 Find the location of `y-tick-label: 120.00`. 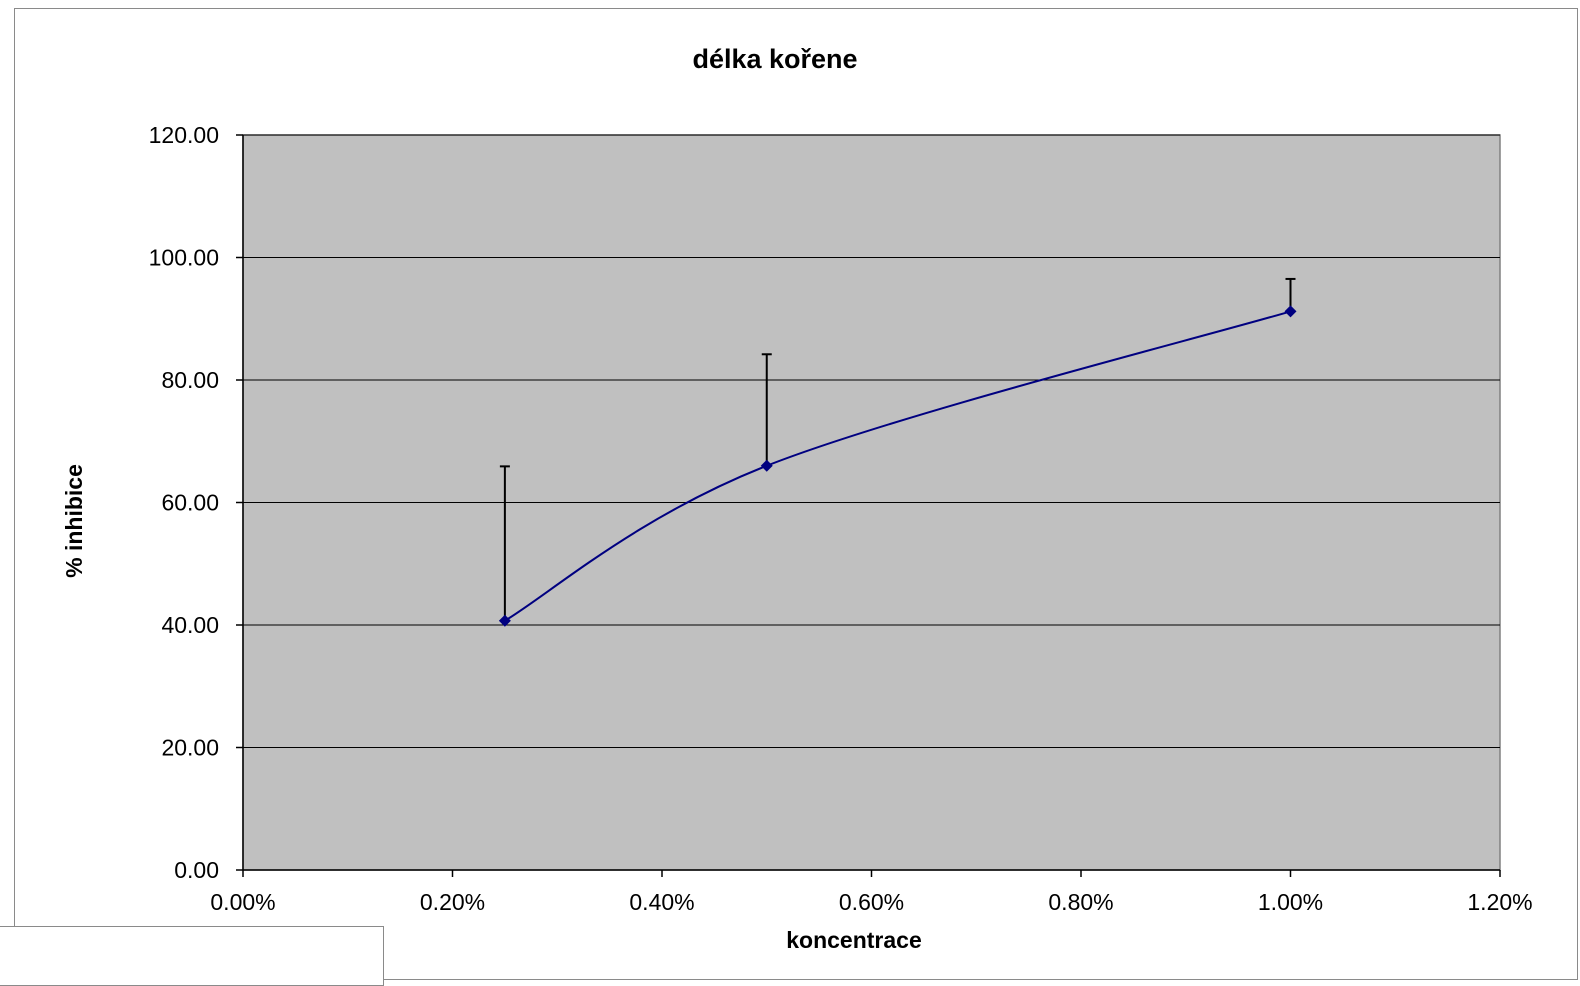

y-tick-label: 120.00 is located at coordinates (184, 135).